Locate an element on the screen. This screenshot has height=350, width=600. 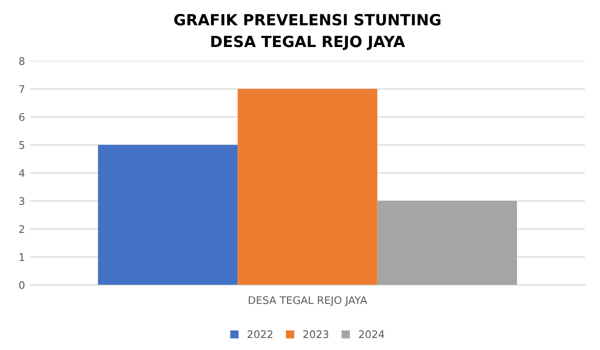
legend-label: 2023 is located at coordinates (315, 334).